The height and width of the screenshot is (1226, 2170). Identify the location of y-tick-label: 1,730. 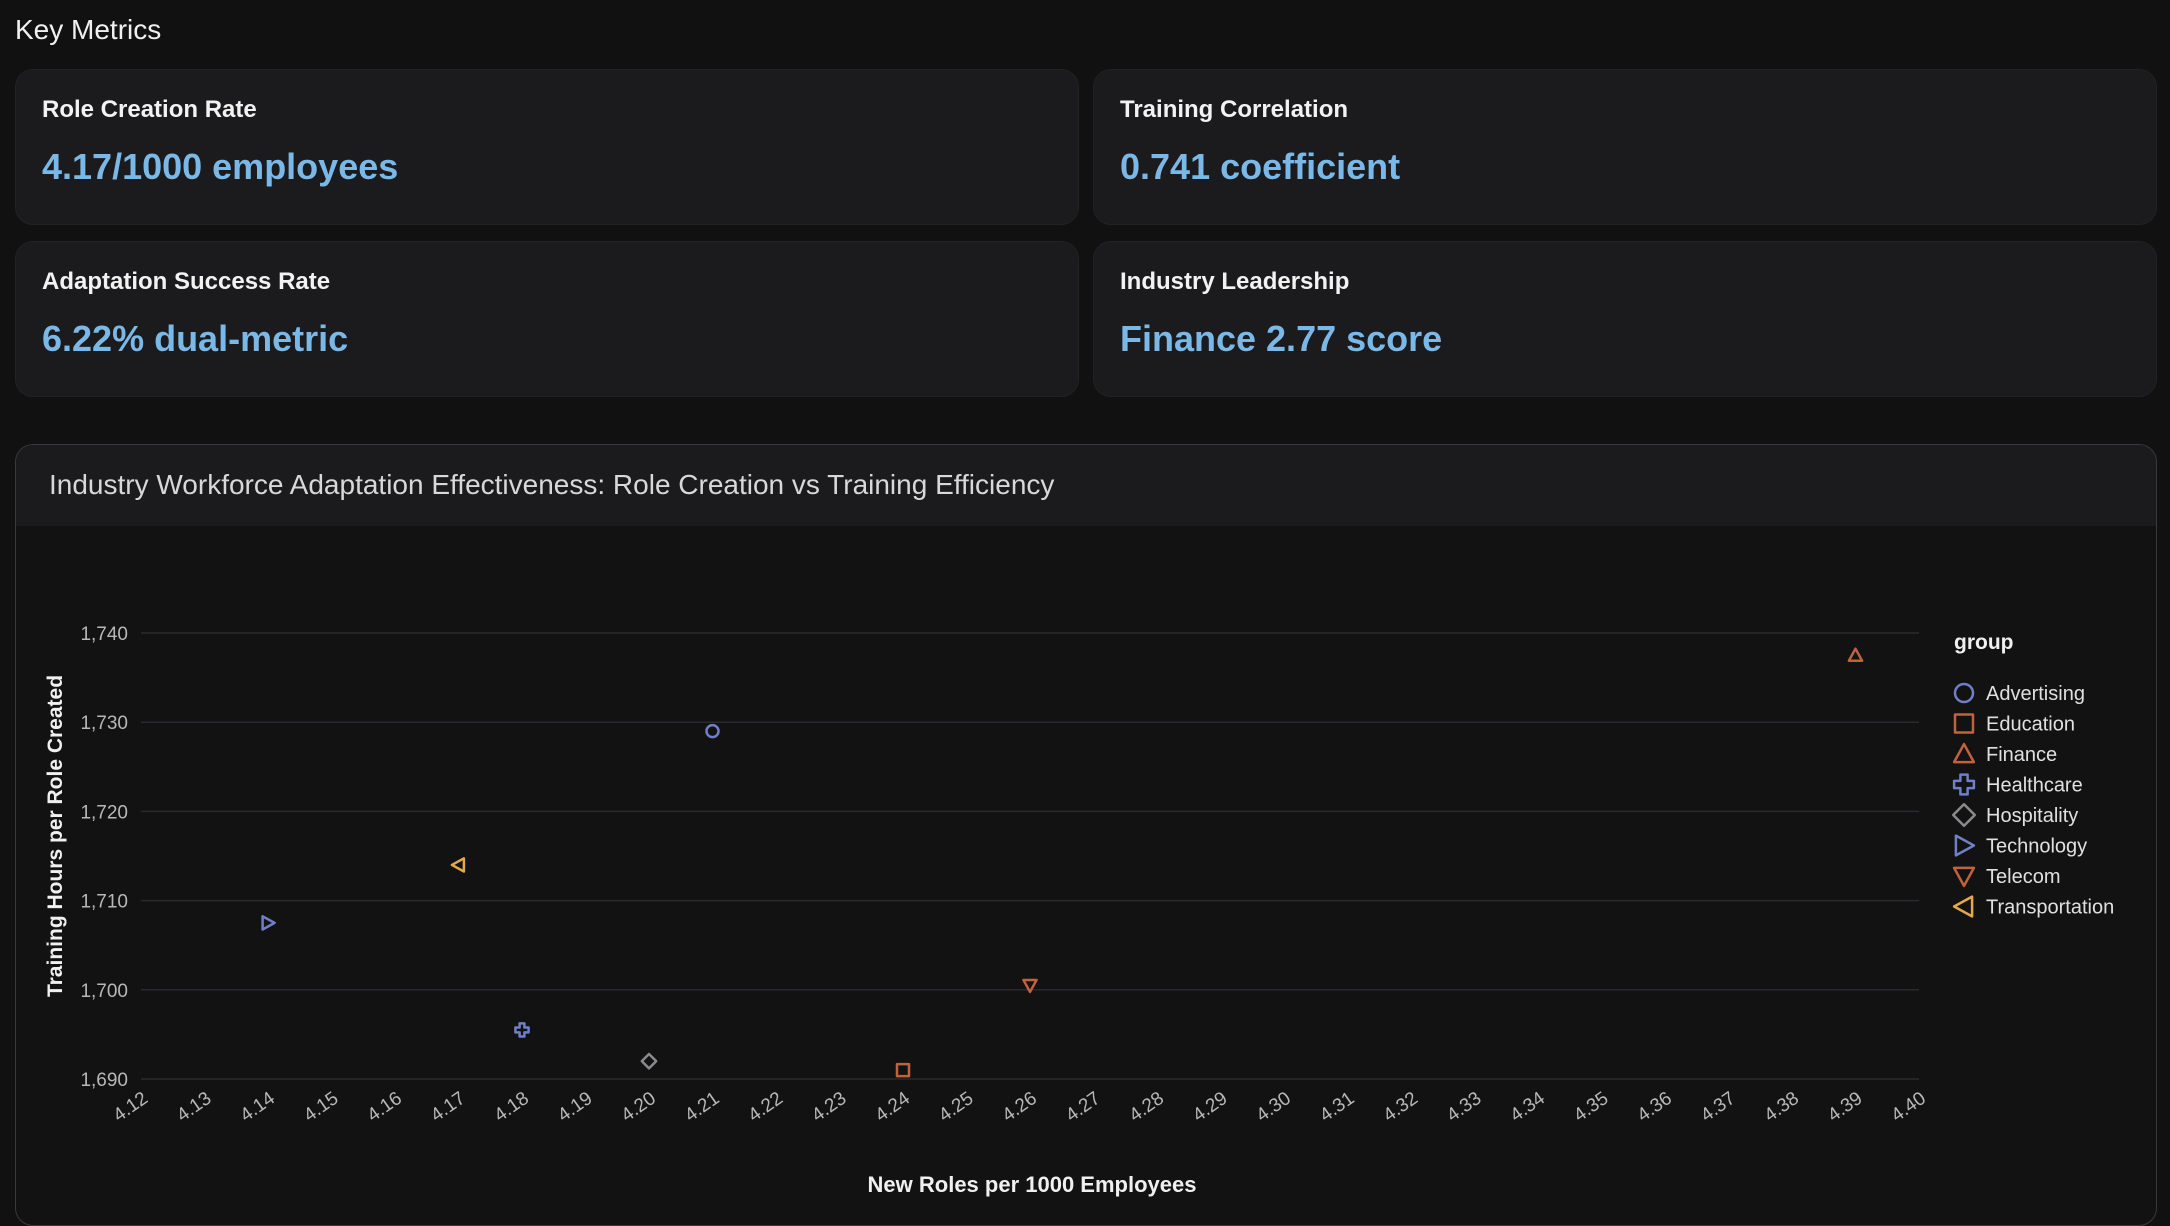
(104, 723).